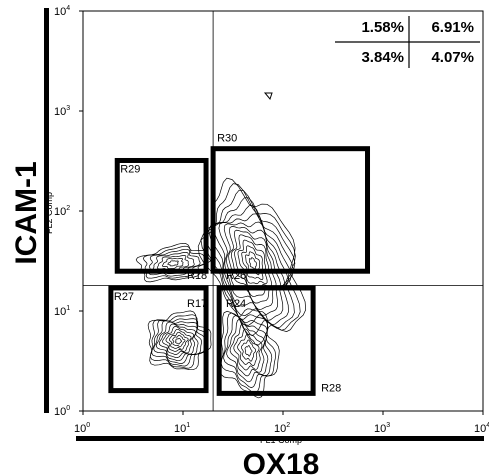 The height and width of the screenshot is (476, 489). Describe the element at coordinates (182, 428) in the screenshot. I see `x-tick-label: 10¹` at that location.